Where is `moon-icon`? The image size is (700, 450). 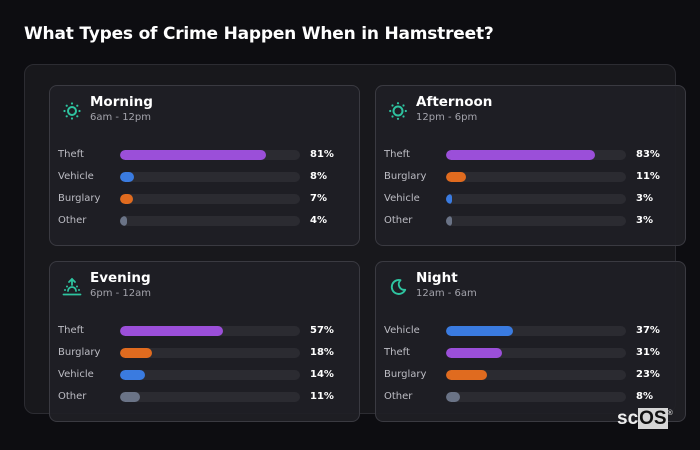 moon-icon is located at coordinates (398, 287).